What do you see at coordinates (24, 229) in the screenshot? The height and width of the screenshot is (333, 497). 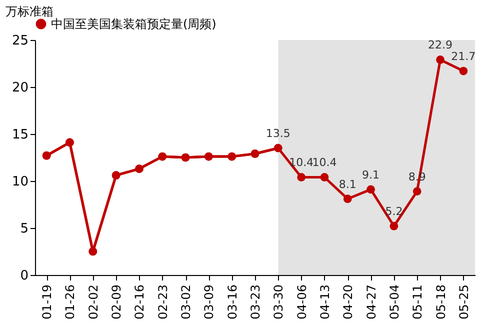 I see `y-tick-label: 5` at bounding box center [24, 229].